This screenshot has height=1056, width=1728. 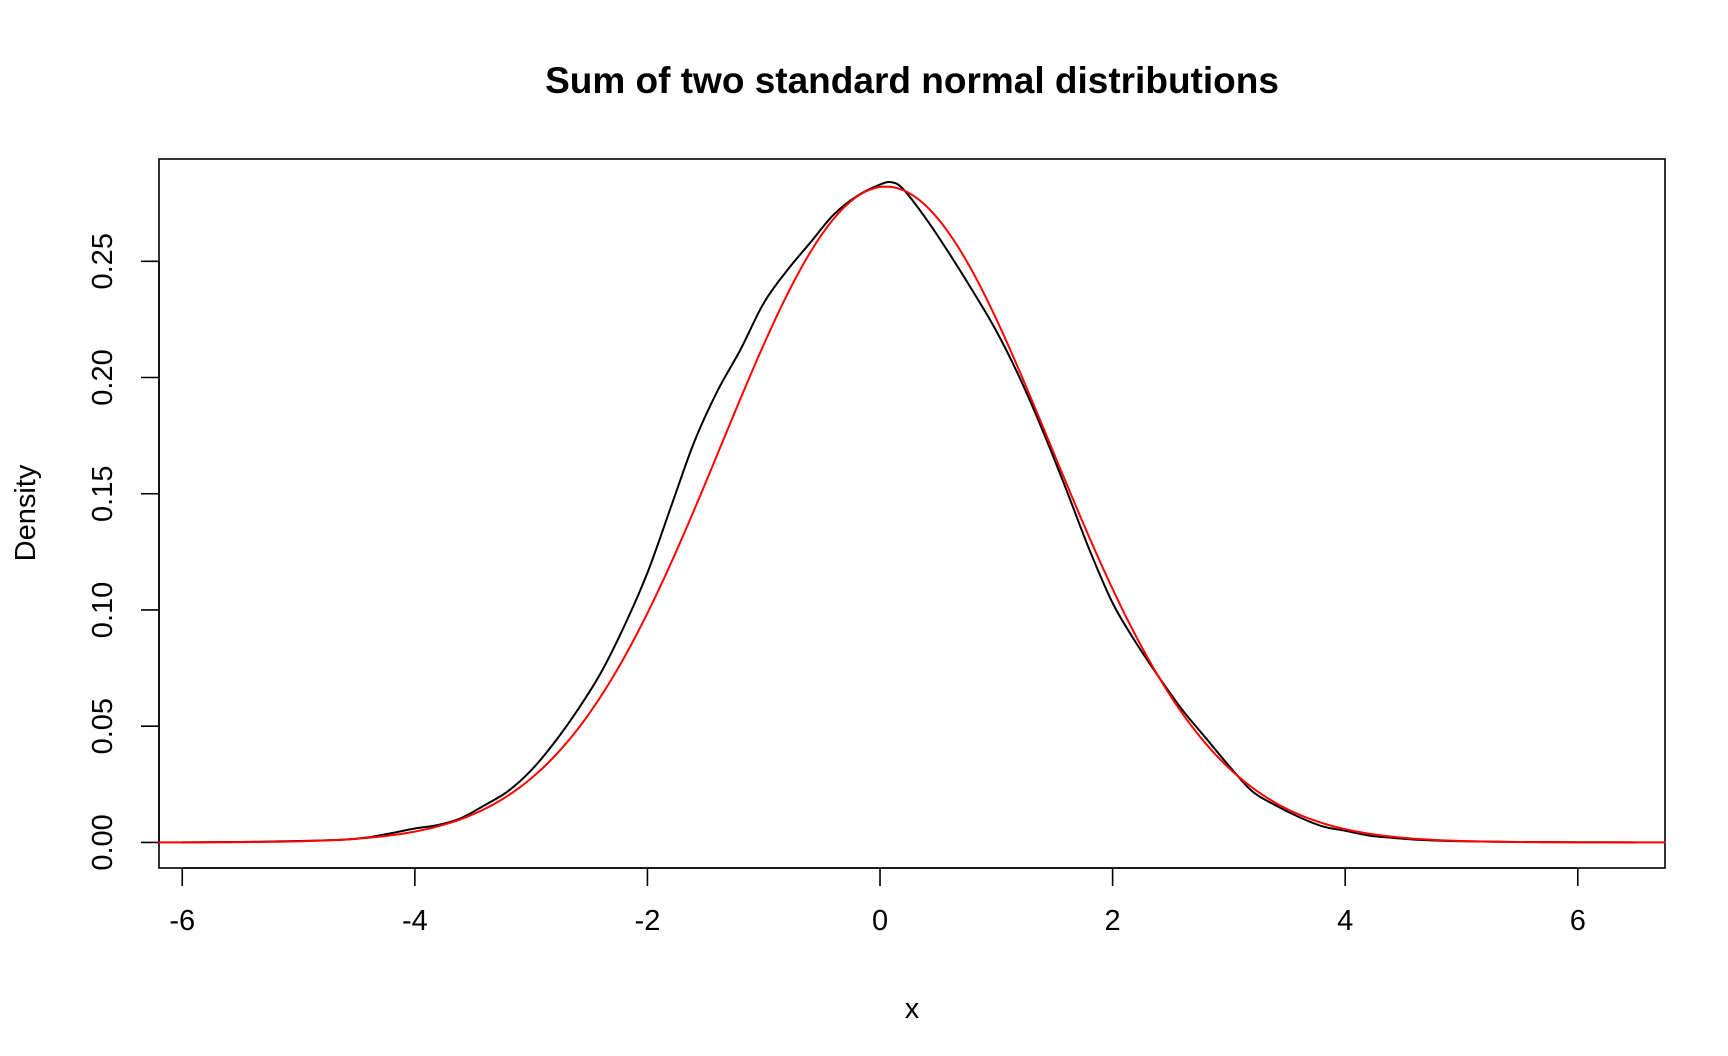 What do you see at coordinates (648, 921) in the screenshot?
I see `x-tick-label: -2` at bounding box center [648, 921].